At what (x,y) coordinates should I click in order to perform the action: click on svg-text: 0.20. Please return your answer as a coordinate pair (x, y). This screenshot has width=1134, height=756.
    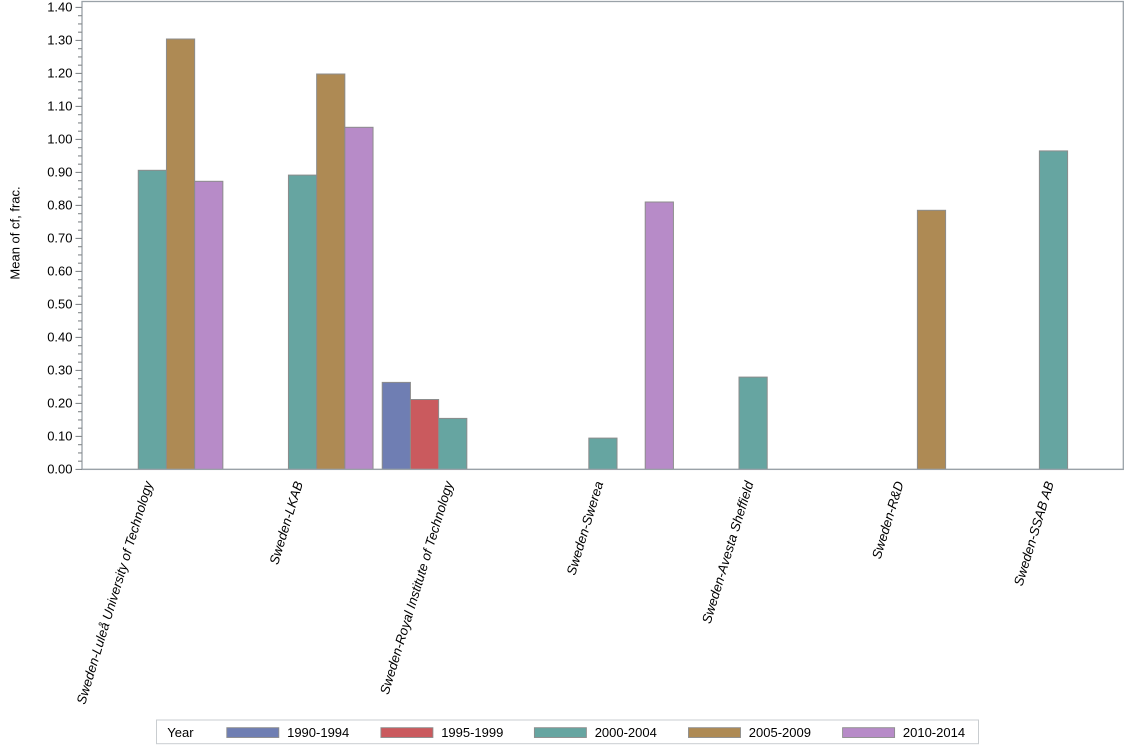
    Looking at the image, I should click on (59, 403).